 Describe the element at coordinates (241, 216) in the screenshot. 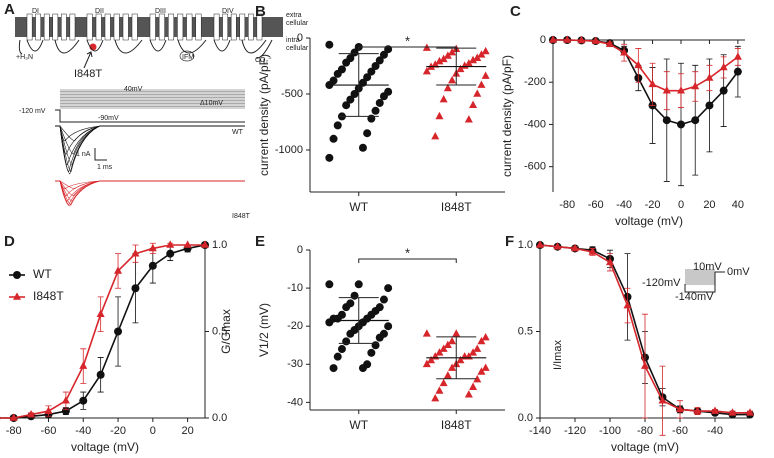

I see `trace-label: I848T` at that location.